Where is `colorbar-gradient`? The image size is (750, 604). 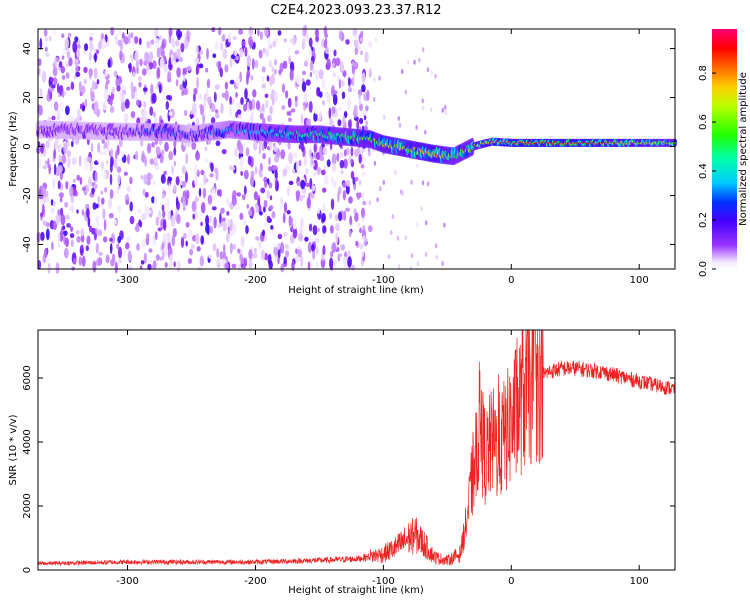
colorbar-gradient is located at coordinates (724, 149).